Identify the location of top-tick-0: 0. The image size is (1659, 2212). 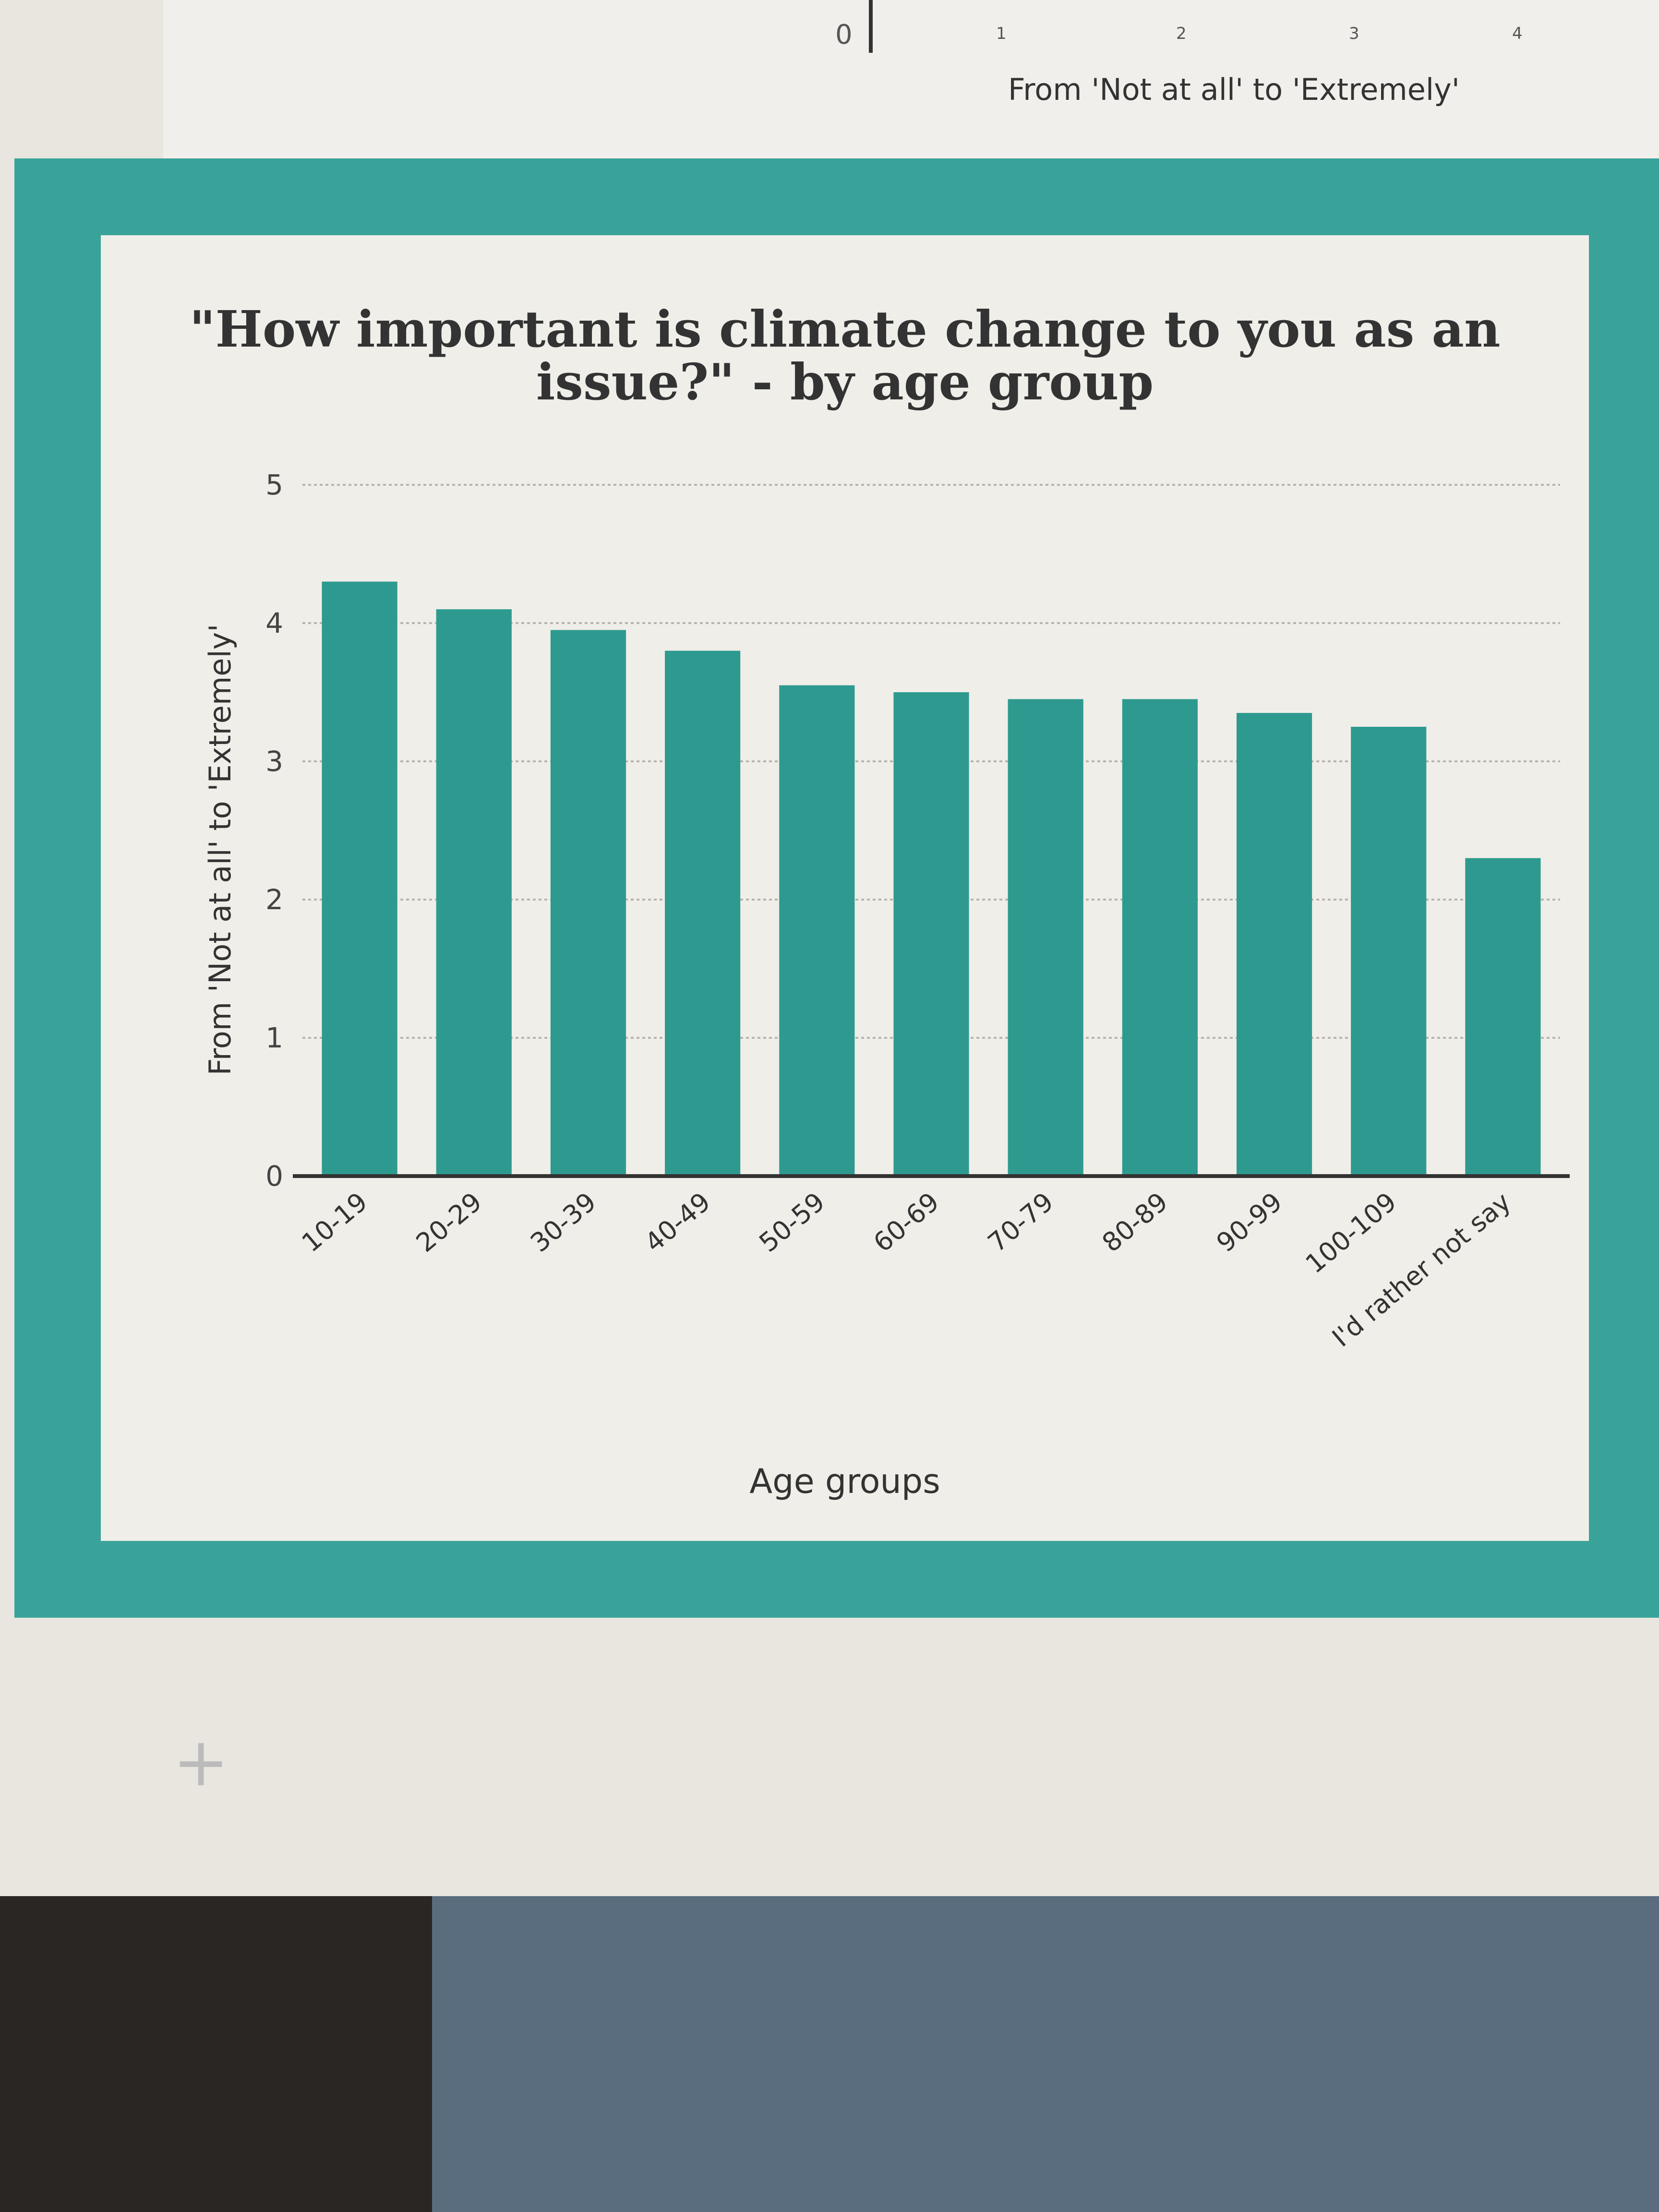
(844, 35).